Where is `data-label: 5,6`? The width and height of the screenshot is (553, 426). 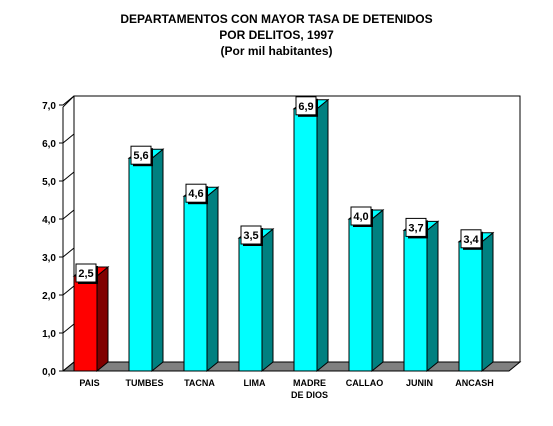 data-label: 5,6 is located at coordinates (140, 156).